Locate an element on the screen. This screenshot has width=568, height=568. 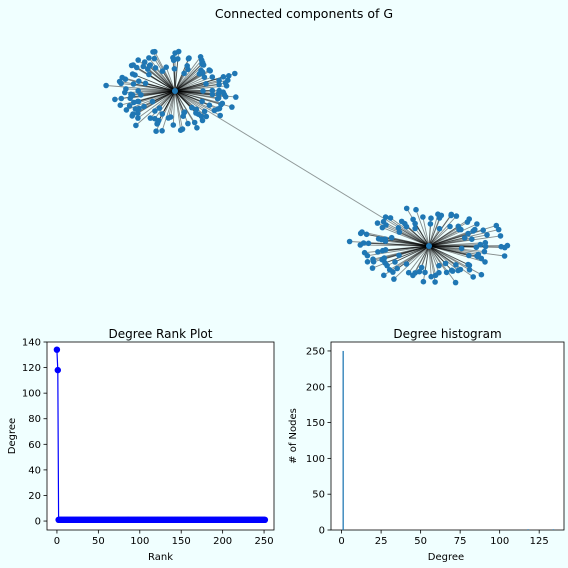
hist-ytick-label: 150 is located at coordinates (315, 423).